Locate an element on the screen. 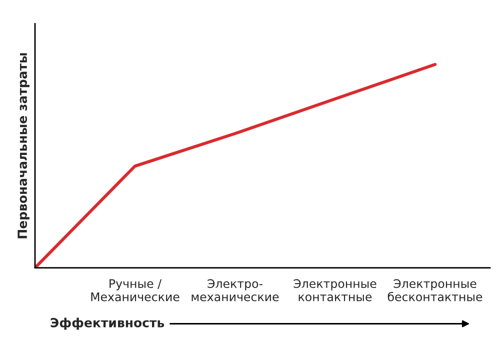 This screenshot has width=500, height=339. y-axis-title: Первоначальные затраты is located at coordinates (24, 145).